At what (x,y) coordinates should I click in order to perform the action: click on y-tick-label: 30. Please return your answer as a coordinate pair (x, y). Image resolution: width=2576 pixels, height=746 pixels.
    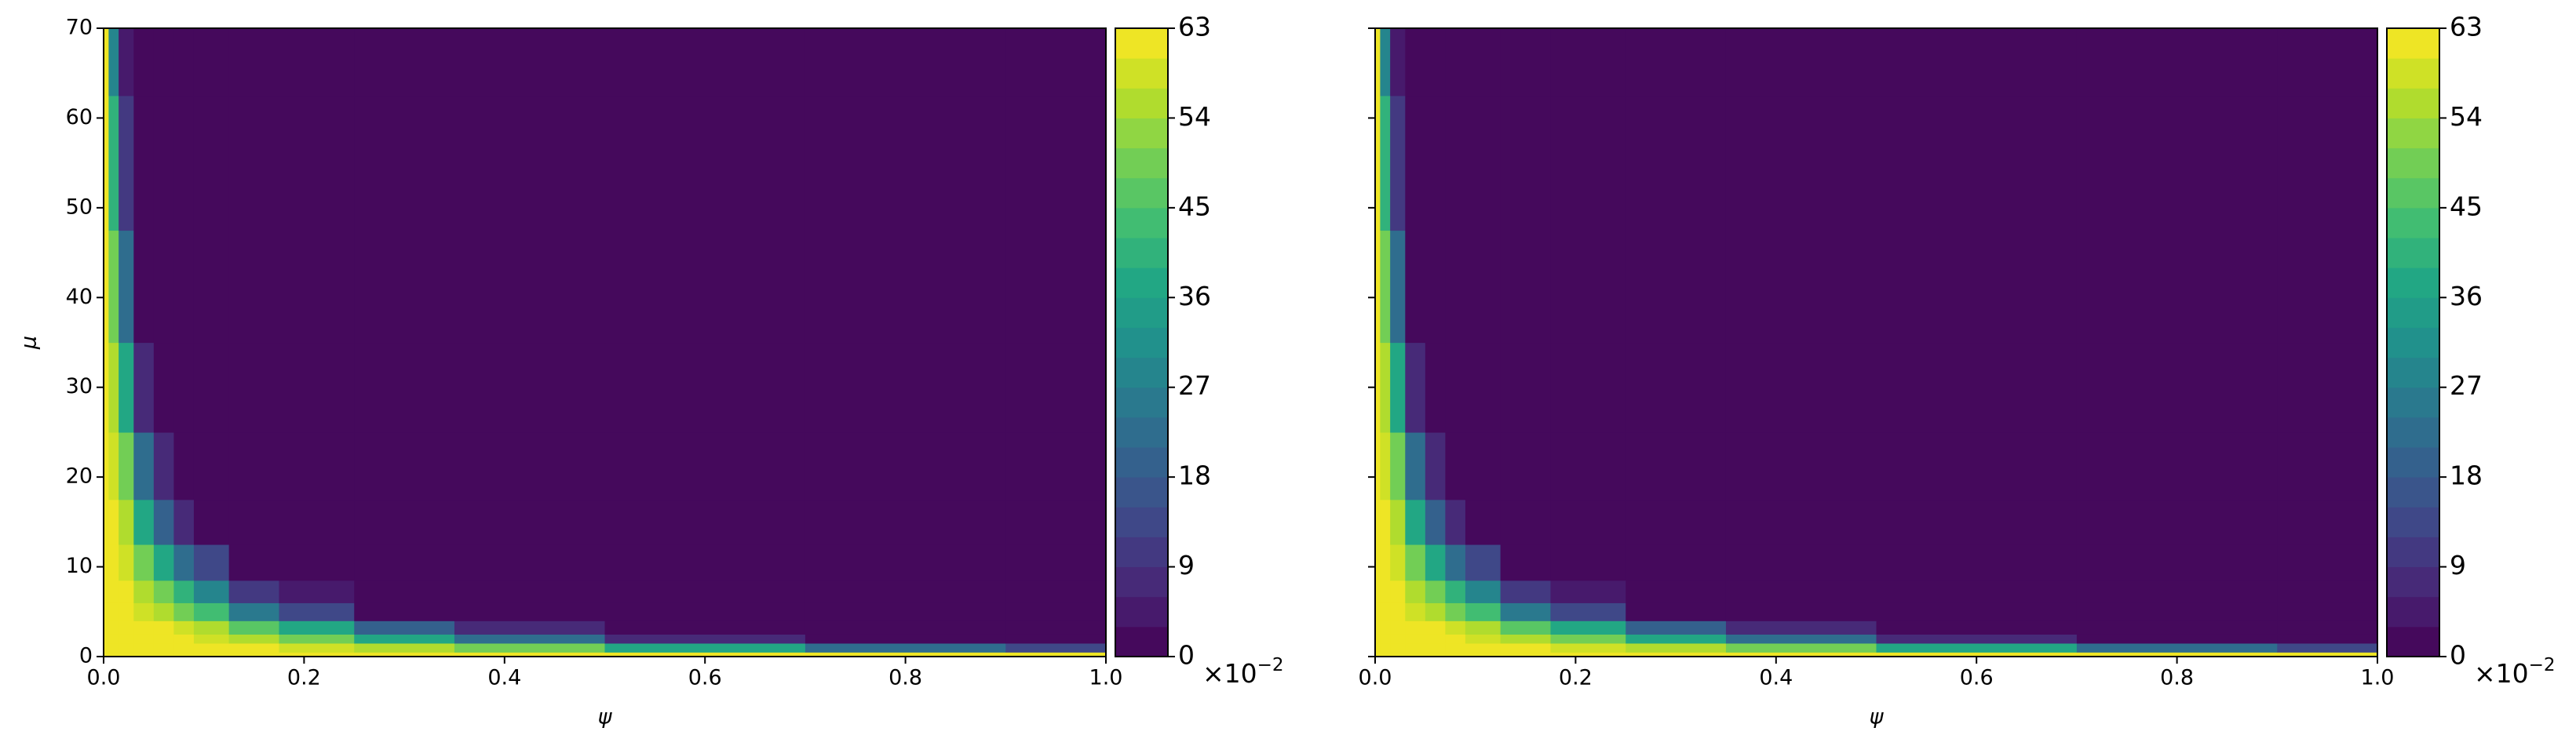
    Looking at the image, I should click on (79, 386).